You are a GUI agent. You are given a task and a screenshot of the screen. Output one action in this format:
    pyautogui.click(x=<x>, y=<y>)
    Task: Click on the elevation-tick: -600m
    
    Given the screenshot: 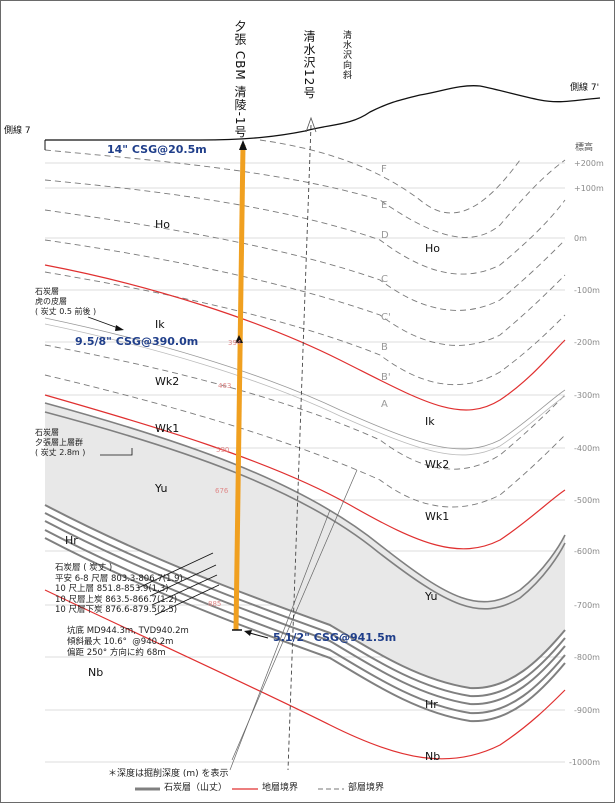 What is the action you would take?
    pyautogui.click(x=587, y=551)
    